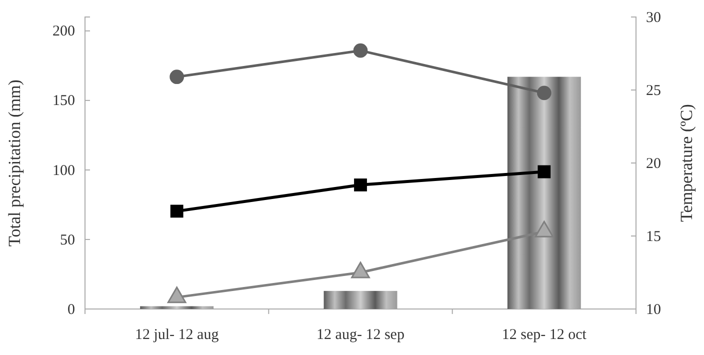  What do you see at coordinates (63, 170) in the screenshot?
I see `y-tick-label: 100` at bounding box center [63, 170].